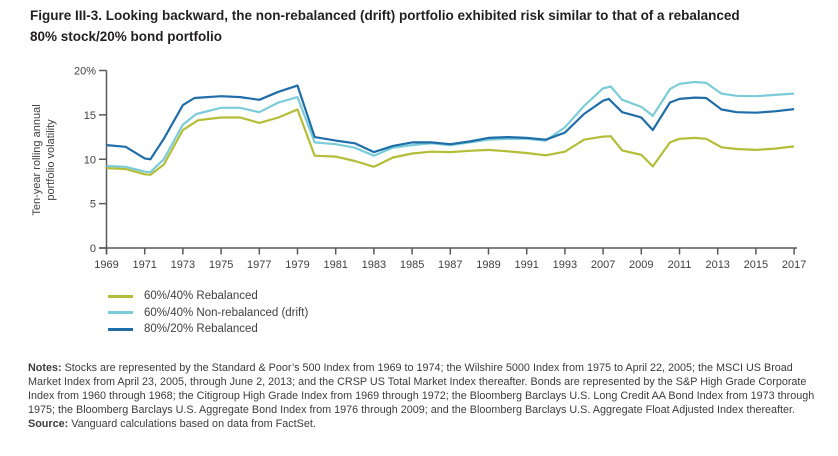 The image size is (838, 456). What do you see at coordinates (450, 265) in the screenshot?
I see `x-tick-label: 1987` at bounding box center [450, 265].